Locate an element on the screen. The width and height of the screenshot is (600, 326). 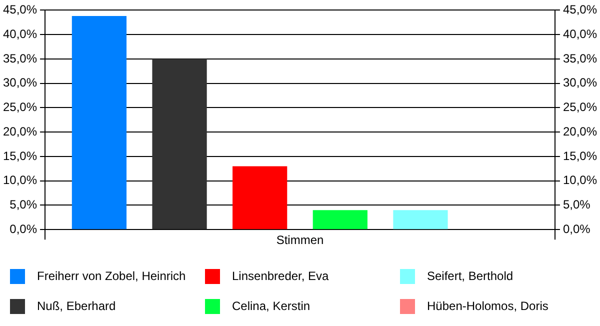
y-tick-label: 35,0% is located at coordinates (20, 58).